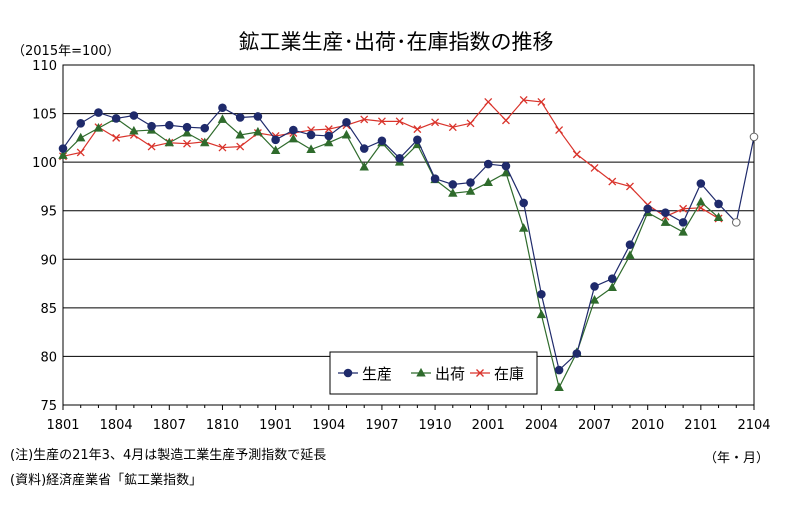 This screenshot has width=792, height=509. Describe the element at coordinates (258, 131) in the screenshot. I see `point-出荷-11` at that location.